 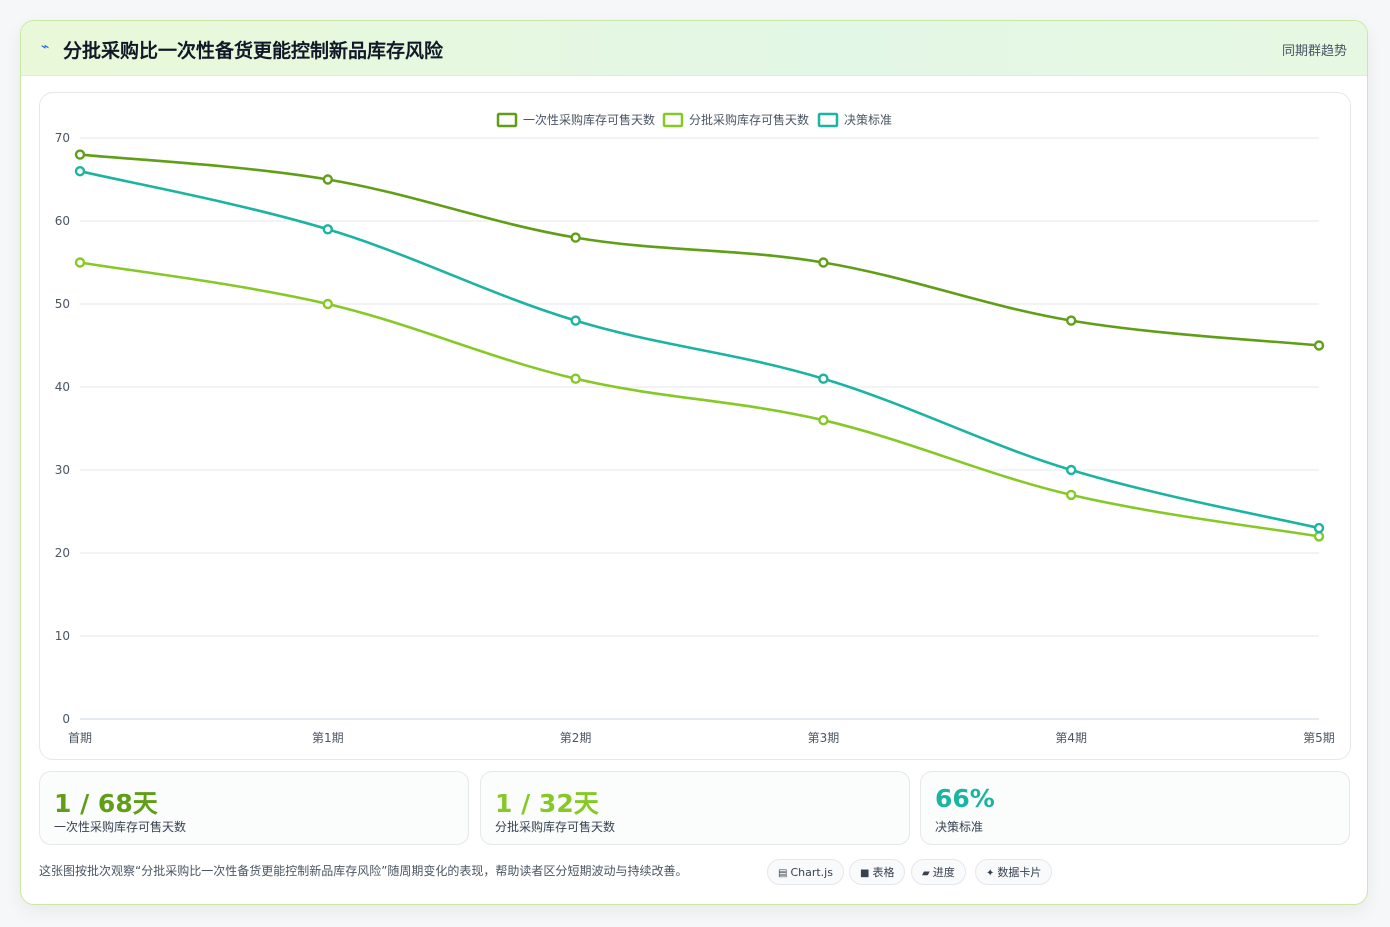 I want to click on chart-icon: ▤, so click(x=783, y=873).